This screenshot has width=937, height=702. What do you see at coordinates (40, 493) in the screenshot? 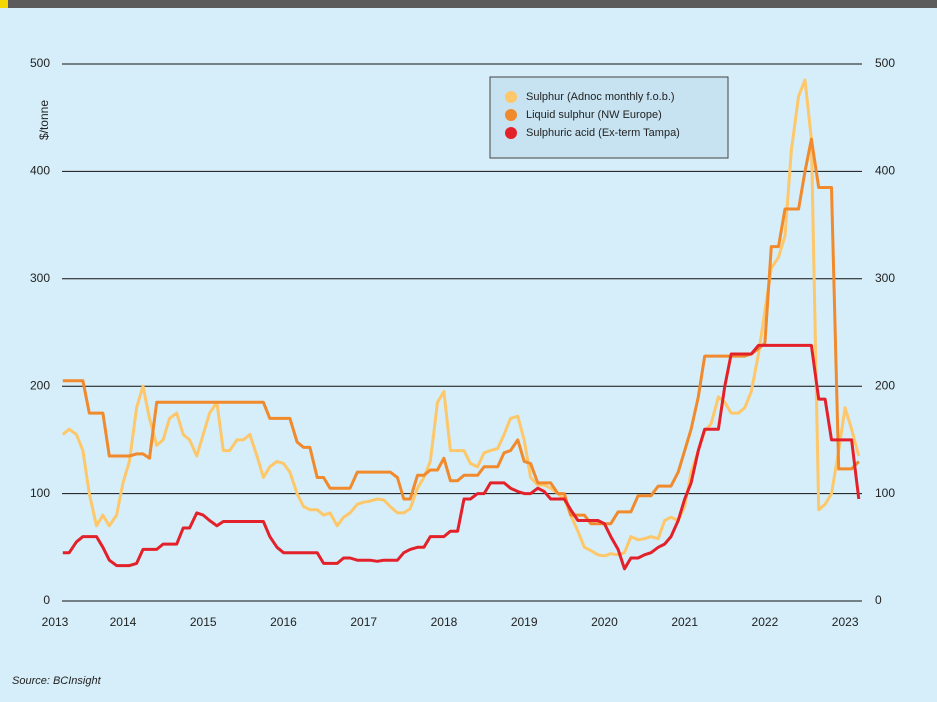
I see `y-tick-label: 100` at bounding box center [40, 493].